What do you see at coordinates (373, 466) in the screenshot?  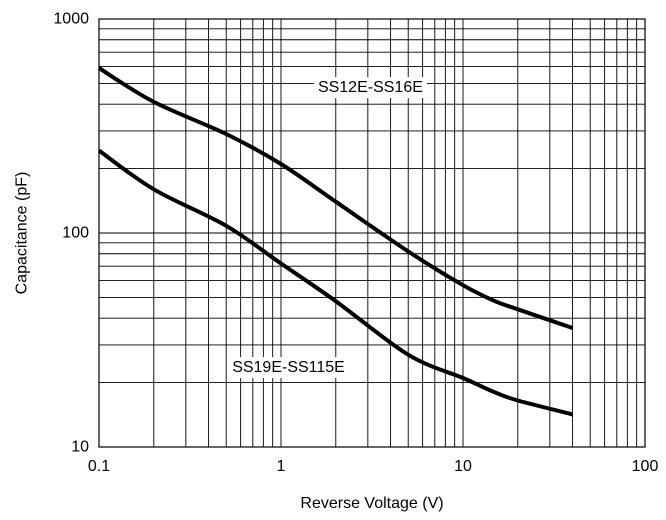 I see `x-tick-labels: 0.1 1 10 100` at bounding box center [373, 466].